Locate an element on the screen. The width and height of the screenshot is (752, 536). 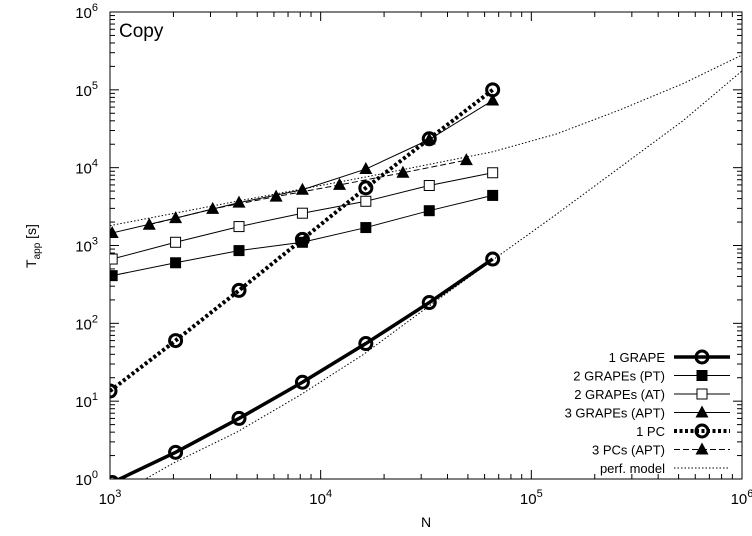
legend-label: 2 GRAPEs (AT) is located at coordinates (619, 394).